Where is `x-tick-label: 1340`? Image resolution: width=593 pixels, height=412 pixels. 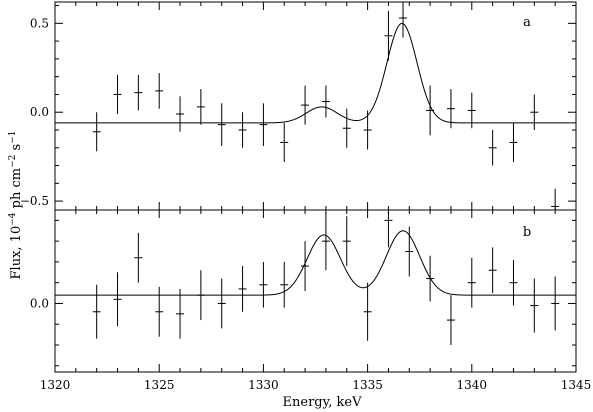 x-tick-label: 1340 is located at coordinates (472, 385).